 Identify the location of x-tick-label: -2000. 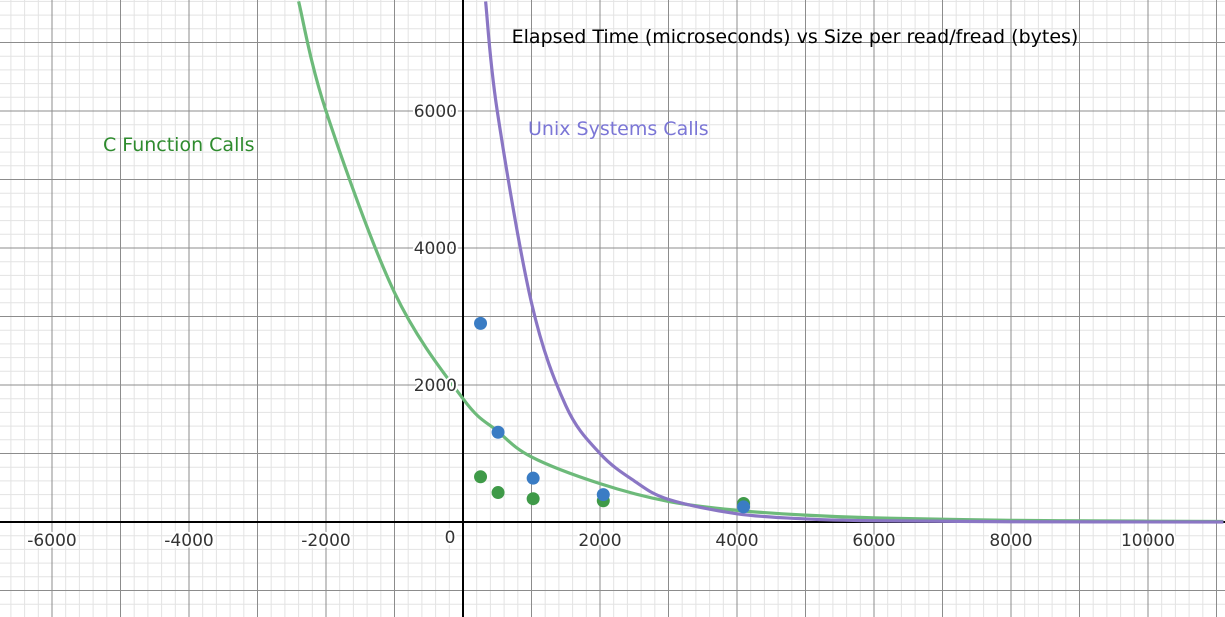
(325, 541).